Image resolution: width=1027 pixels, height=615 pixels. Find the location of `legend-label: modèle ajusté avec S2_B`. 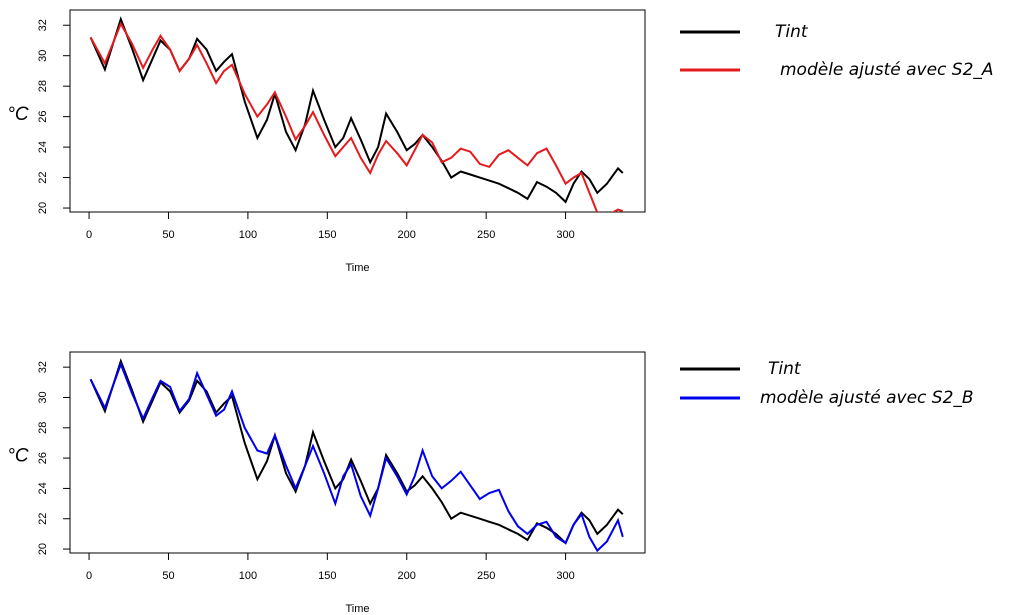

legend-label: modèle ajusté avec S2_B is located at coordinates (867, 398).